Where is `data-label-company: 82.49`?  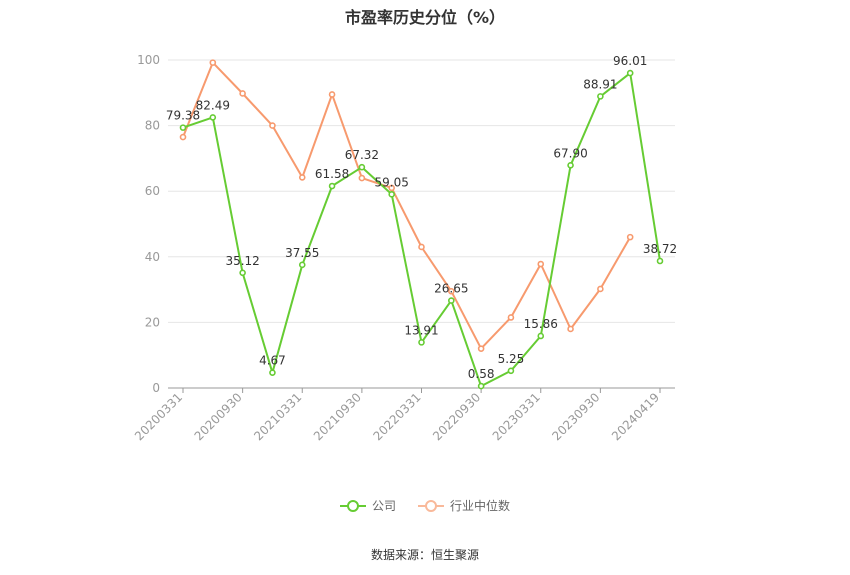 data-label-company: 82.49 is located at coordinates (213, 105).